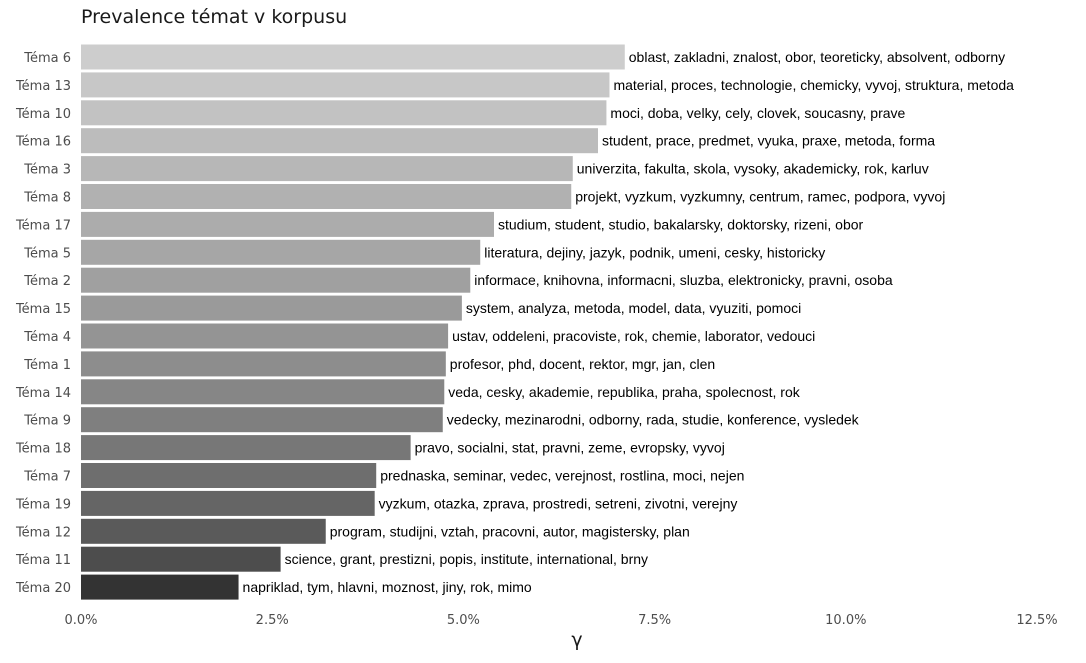 This screenshot has width=1086, height=663. I want to click on y-tick-label: Téma 8, so click(47, 198).